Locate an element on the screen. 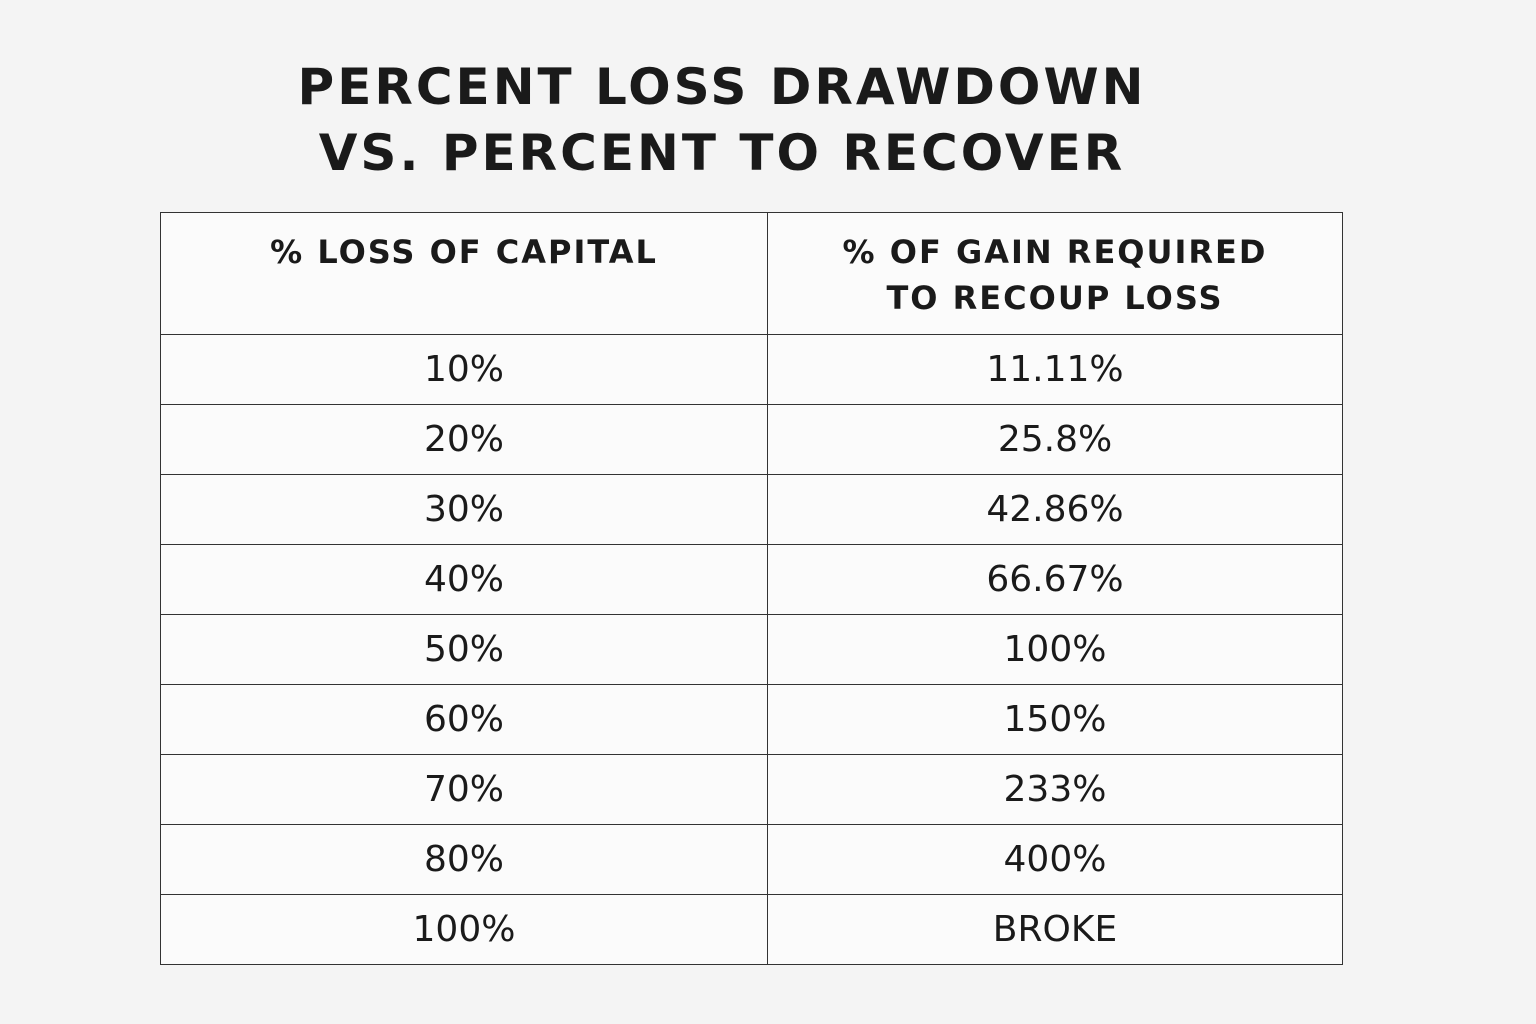 The width and height of the screenshot is (1536, 1024). title-line: PERCENT LOSS DRAWDOWN is located at coordinates (722, 87).